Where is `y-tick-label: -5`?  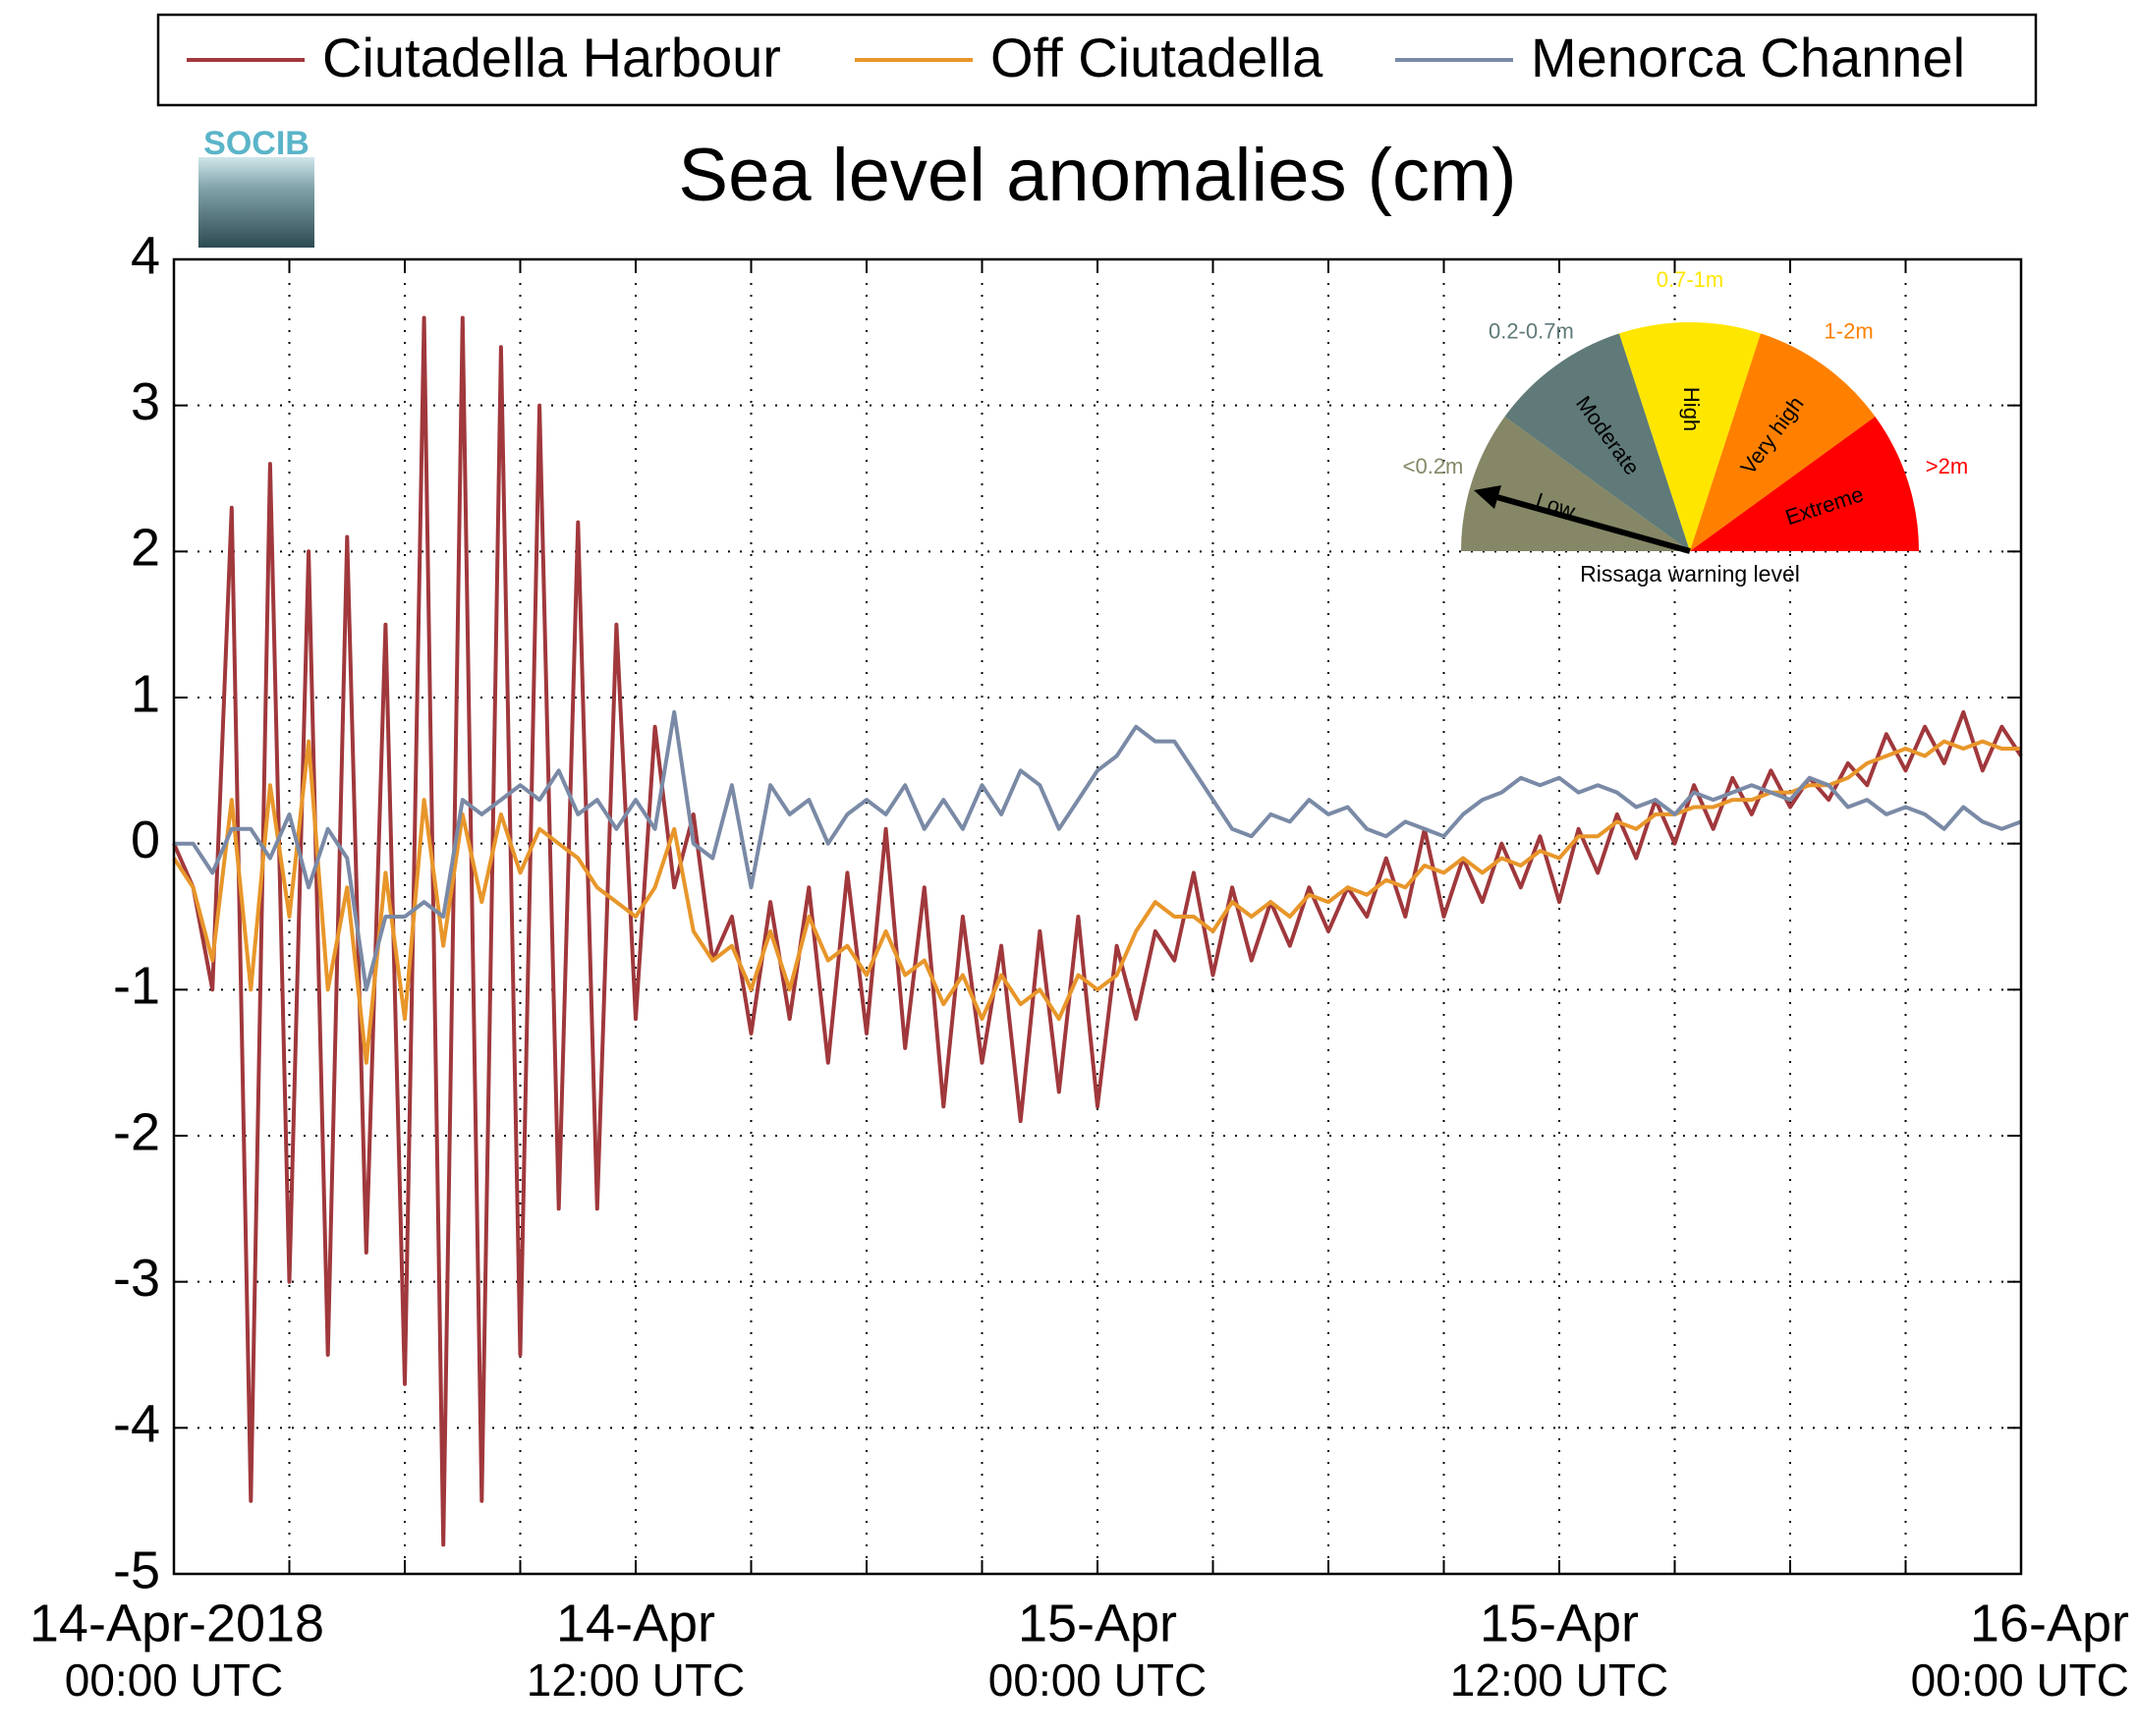
y-tick-label: -5 is located at coordinates (136, 1569).